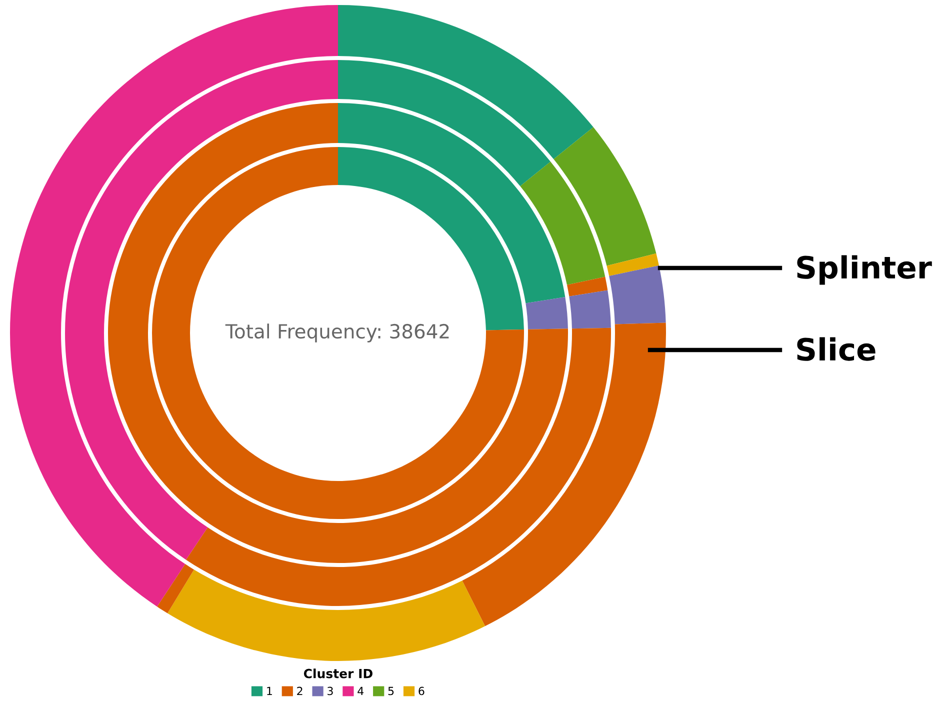 The image size is (950, 704). What do you see at coordinates (421, 691) in the screenshot?
I see `legend-label: 6` at bounding box center [421, 691].